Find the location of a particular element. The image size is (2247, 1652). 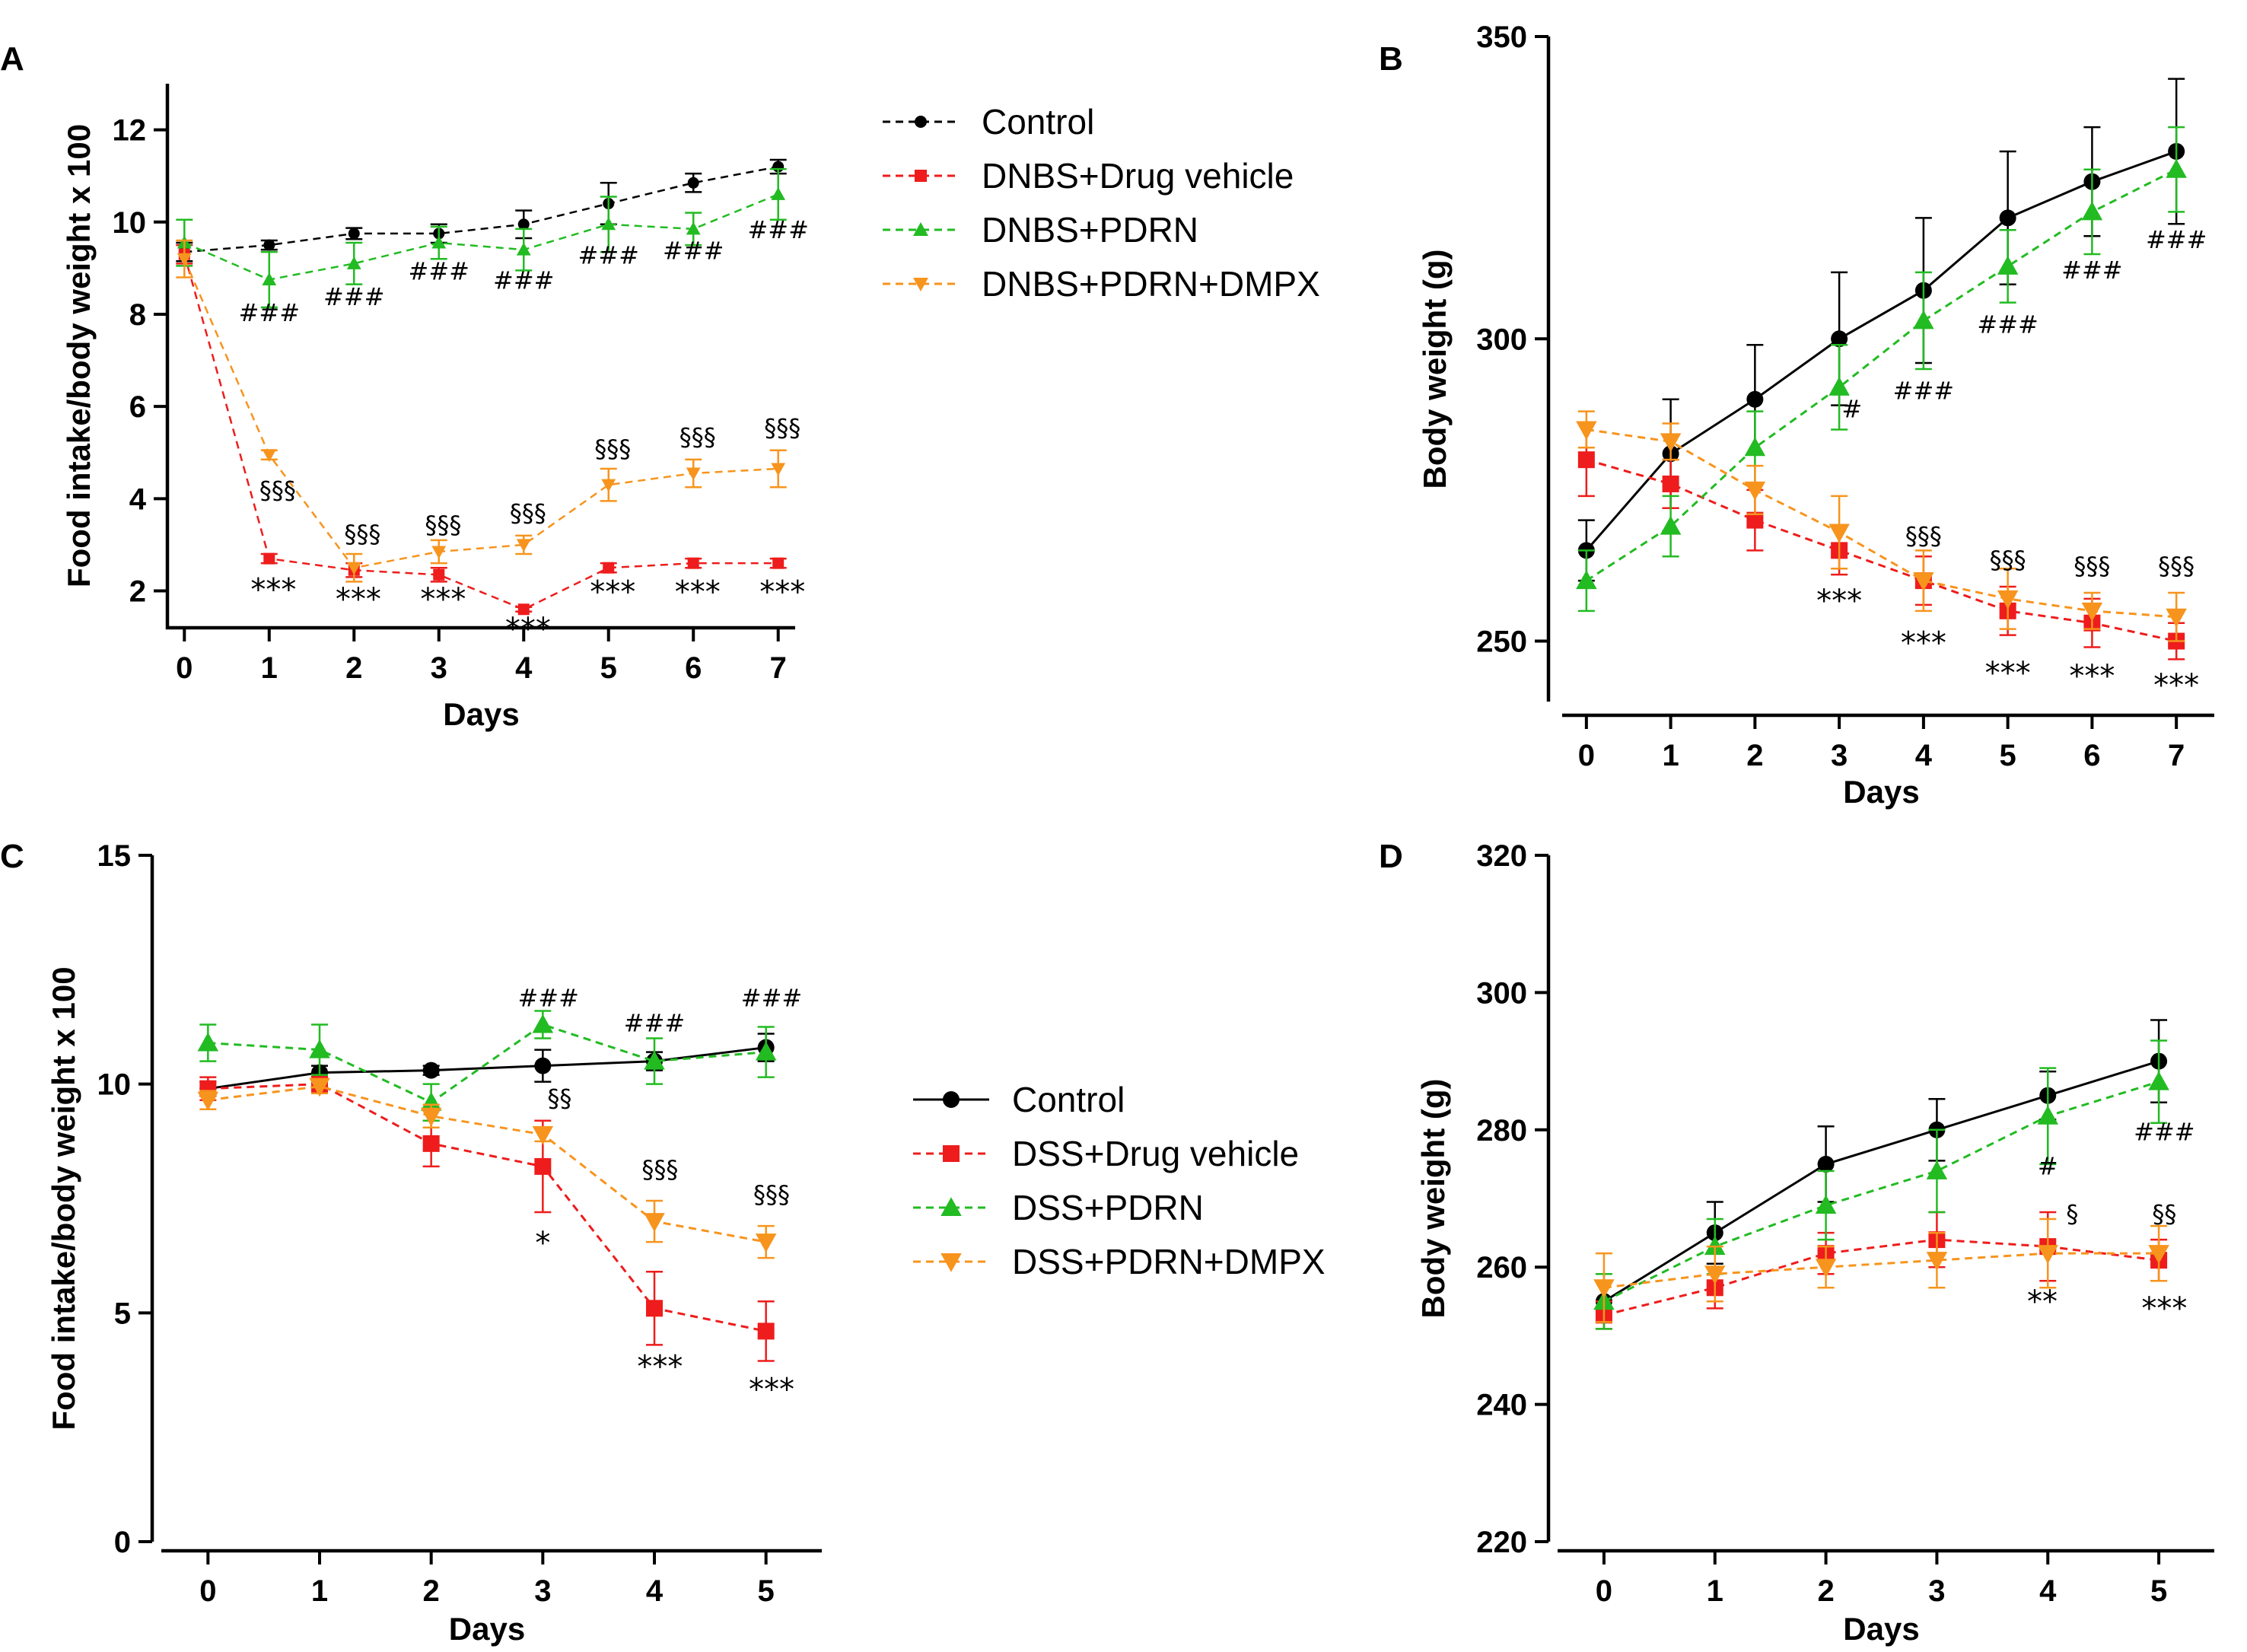

annotation: # is located at coordinates (1852, 409).